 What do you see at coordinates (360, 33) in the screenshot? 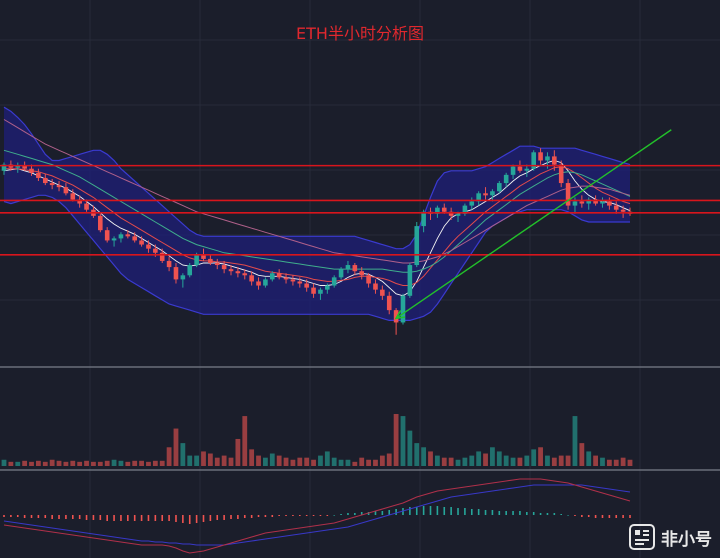
I see `chart-title: ETH半小时分析图` at bounding box center [360, 33].